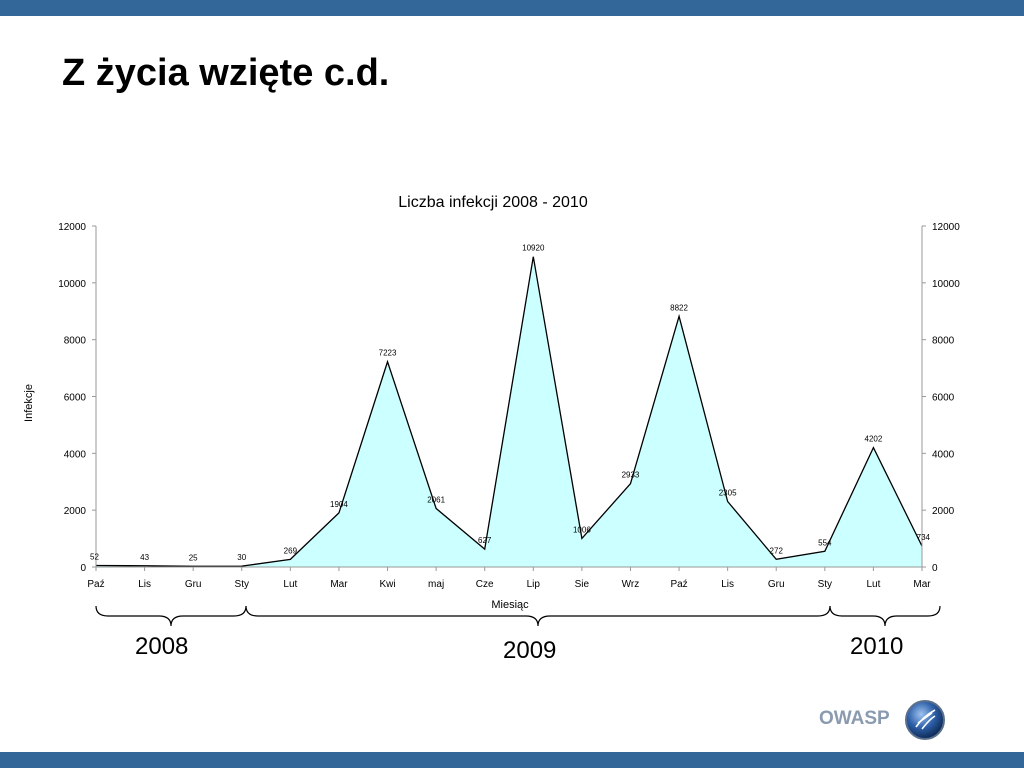 The width and height of the screenshot is (1024, 768). I want to click on data-label: 1904, so click(339, 504).